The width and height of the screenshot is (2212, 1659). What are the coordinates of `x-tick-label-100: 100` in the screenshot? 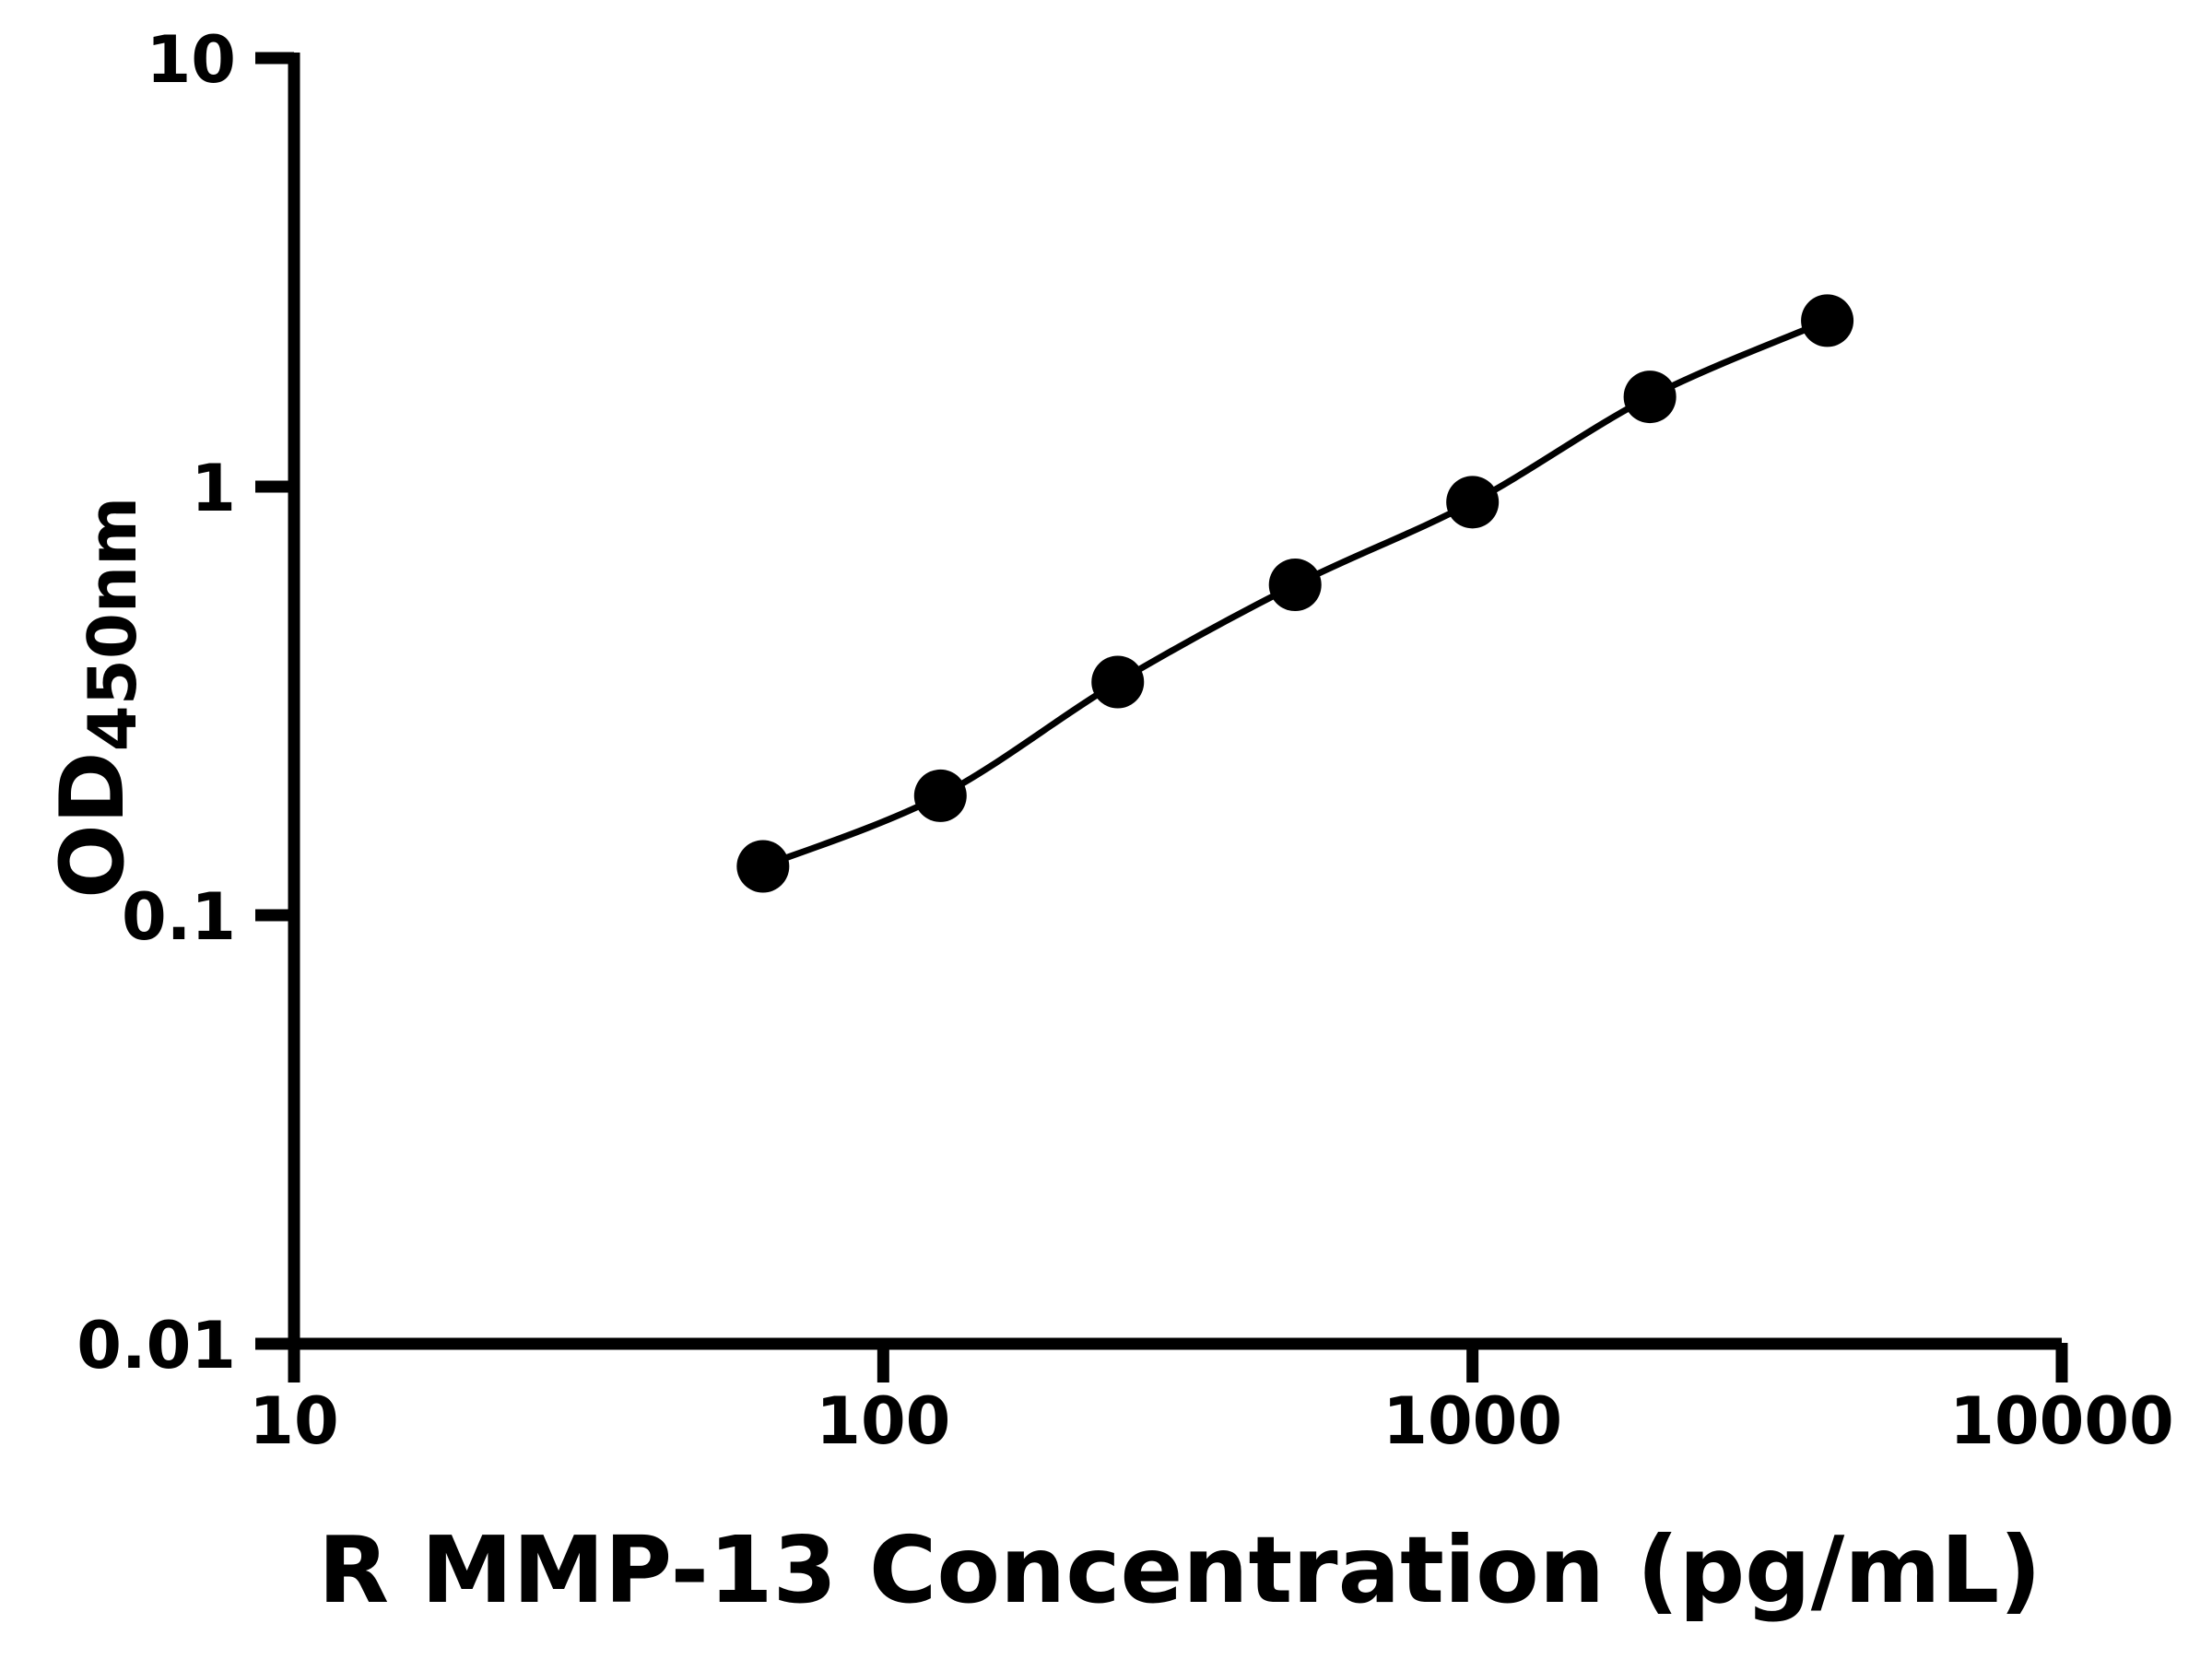 It's located at (883, 1421).